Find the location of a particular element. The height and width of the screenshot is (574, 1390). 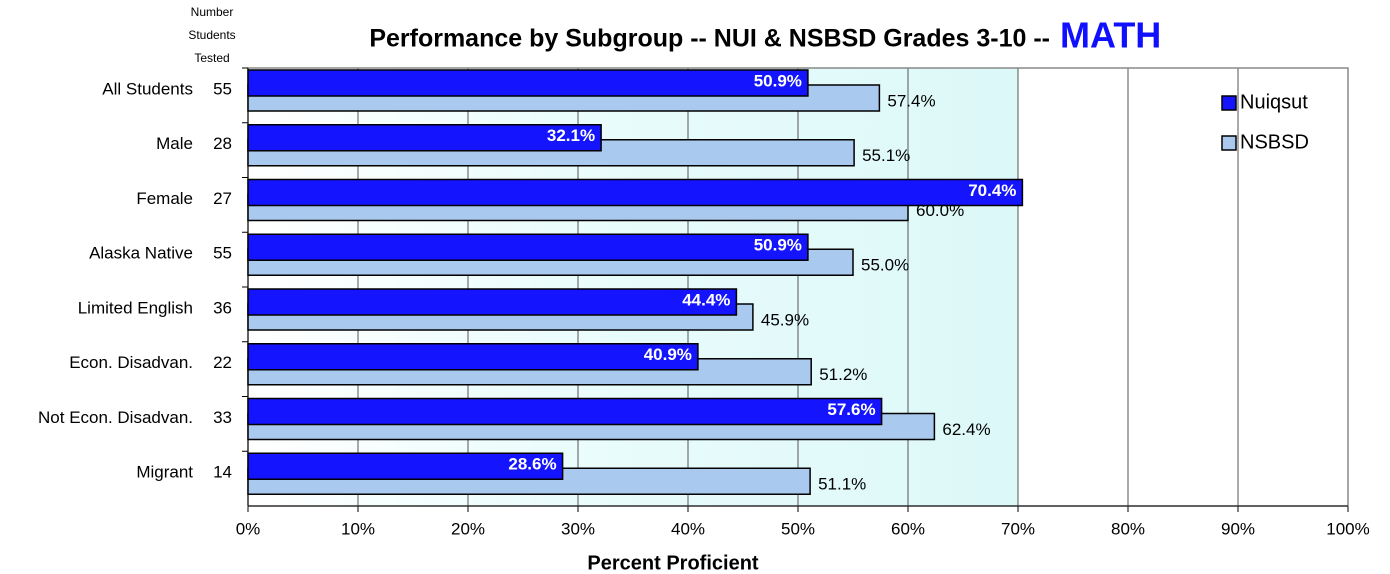

x-tick-label: 80% is located at coordinates (1128, 528).